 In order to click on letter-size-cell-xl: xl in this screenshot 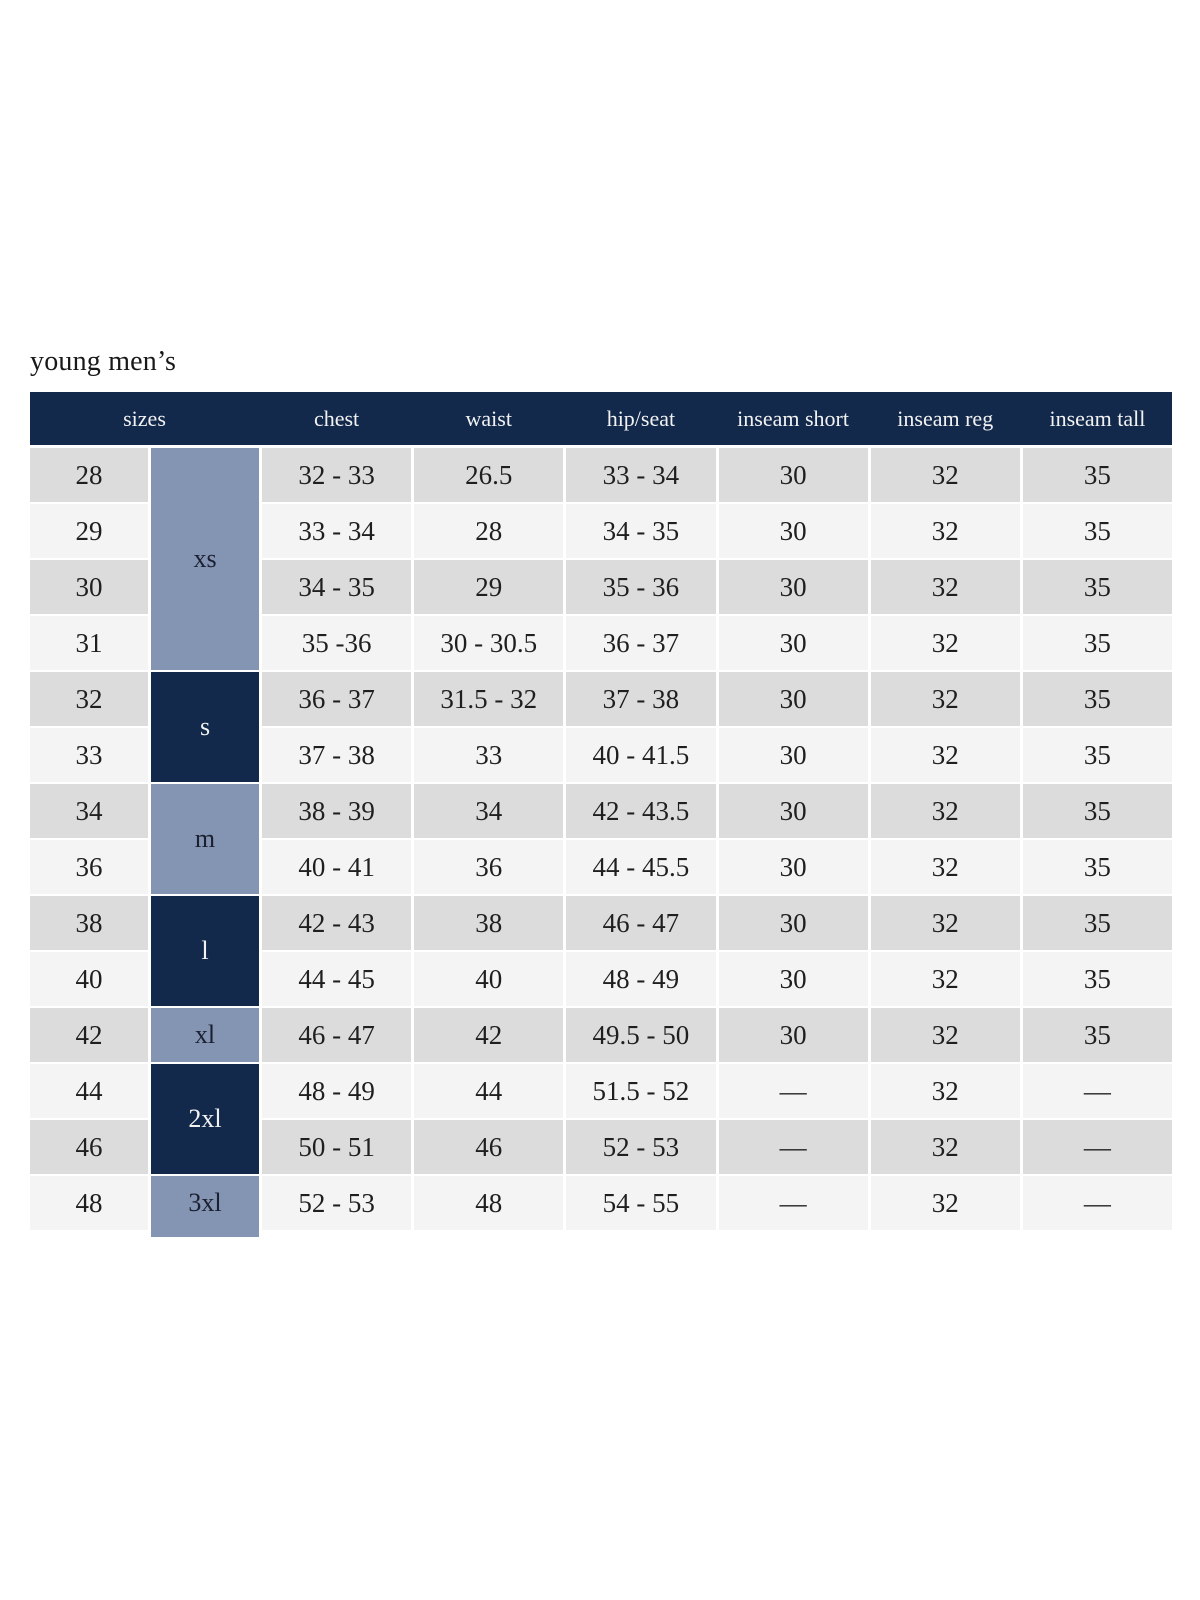, I will do `click(205, 1035)`.